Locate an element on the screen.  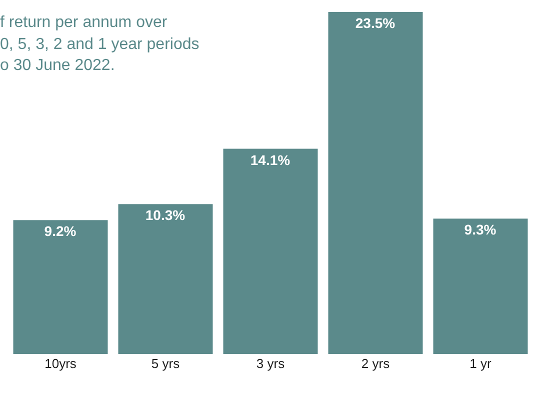
data-label: 9.3% is located at coordinates (480, 230).